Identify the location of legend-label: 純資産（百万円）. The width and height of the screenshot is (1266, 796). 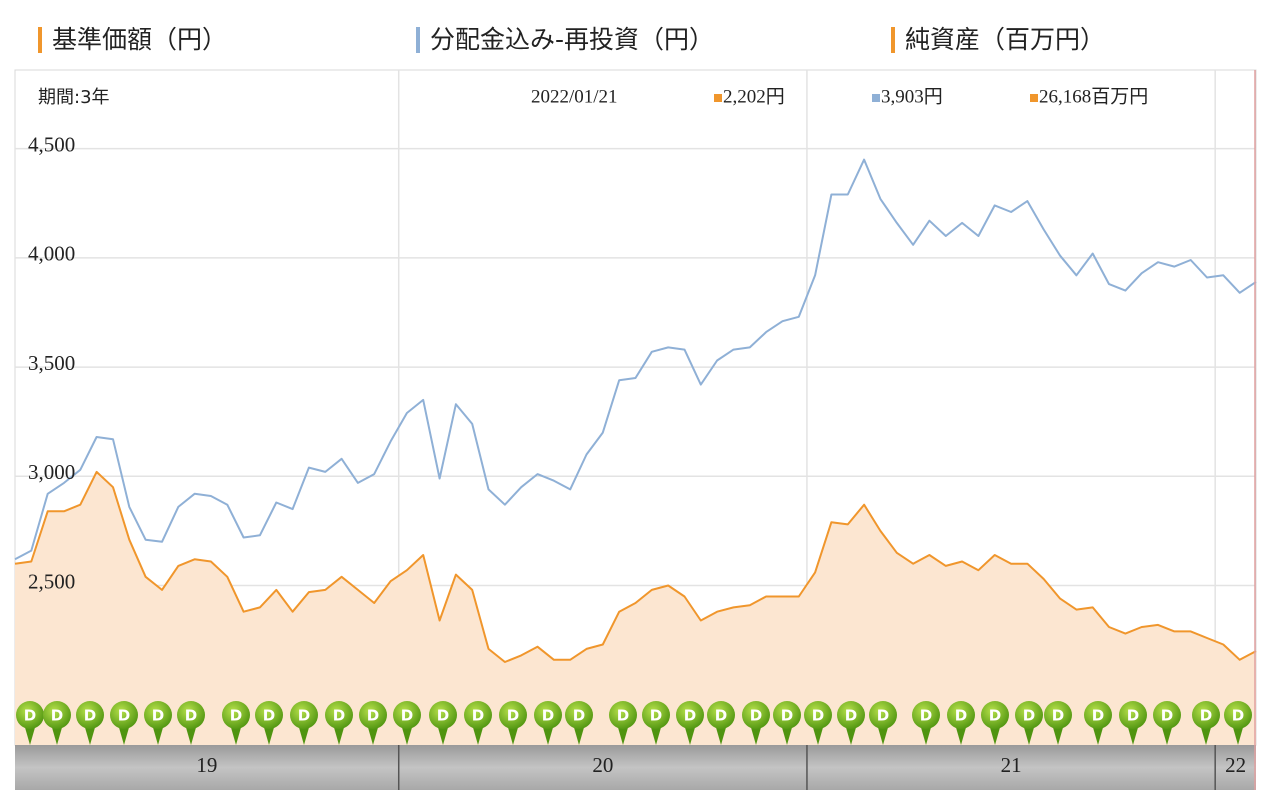
(1005, 39).